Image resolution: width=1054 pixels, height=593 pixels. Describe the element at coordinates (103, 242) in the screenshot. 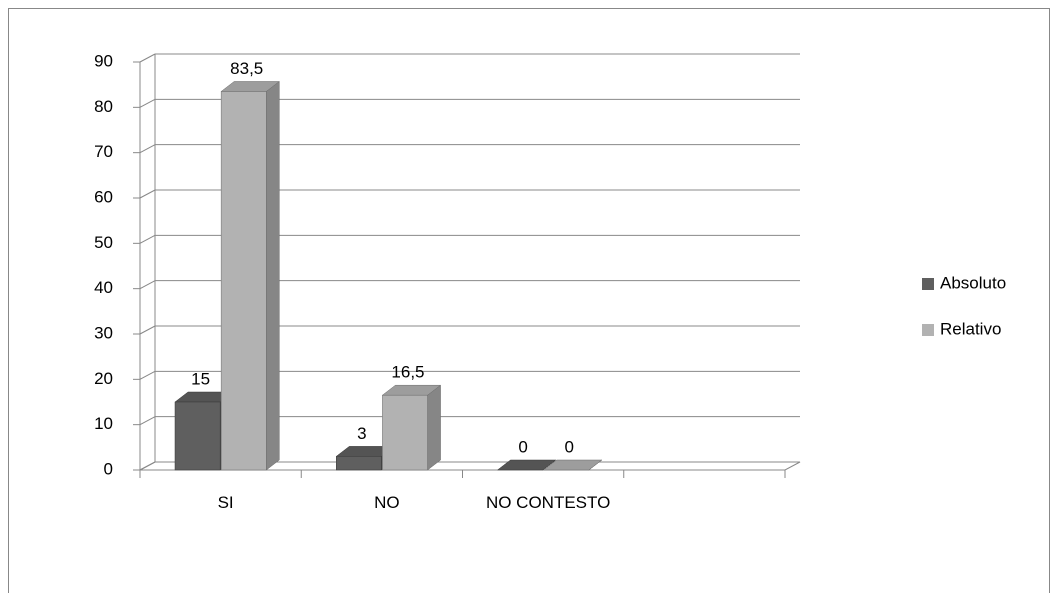

I see `y-tick-label: 50` at that location.